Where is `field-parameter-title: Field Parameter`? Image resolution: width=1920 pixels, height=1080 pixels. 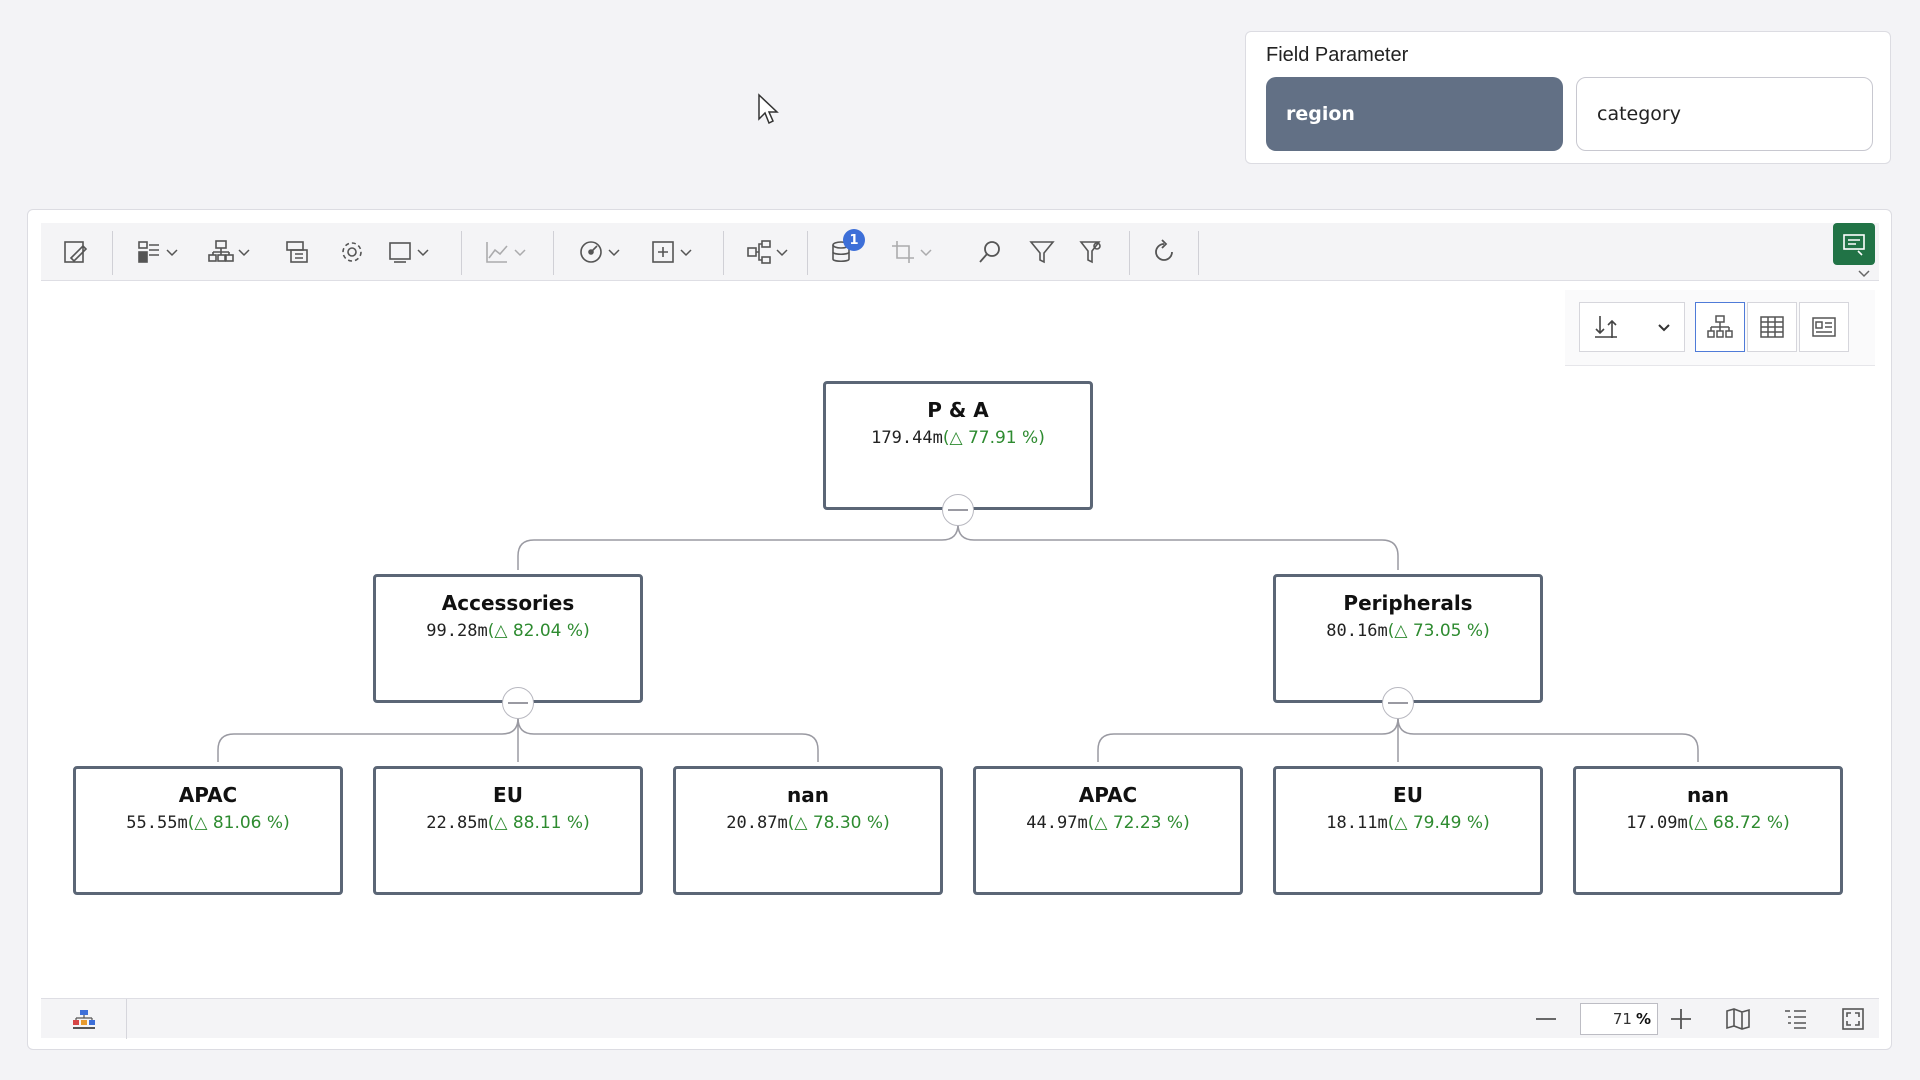
field-parameter-title: Field Parameter is located at coordinates (1337, 55).